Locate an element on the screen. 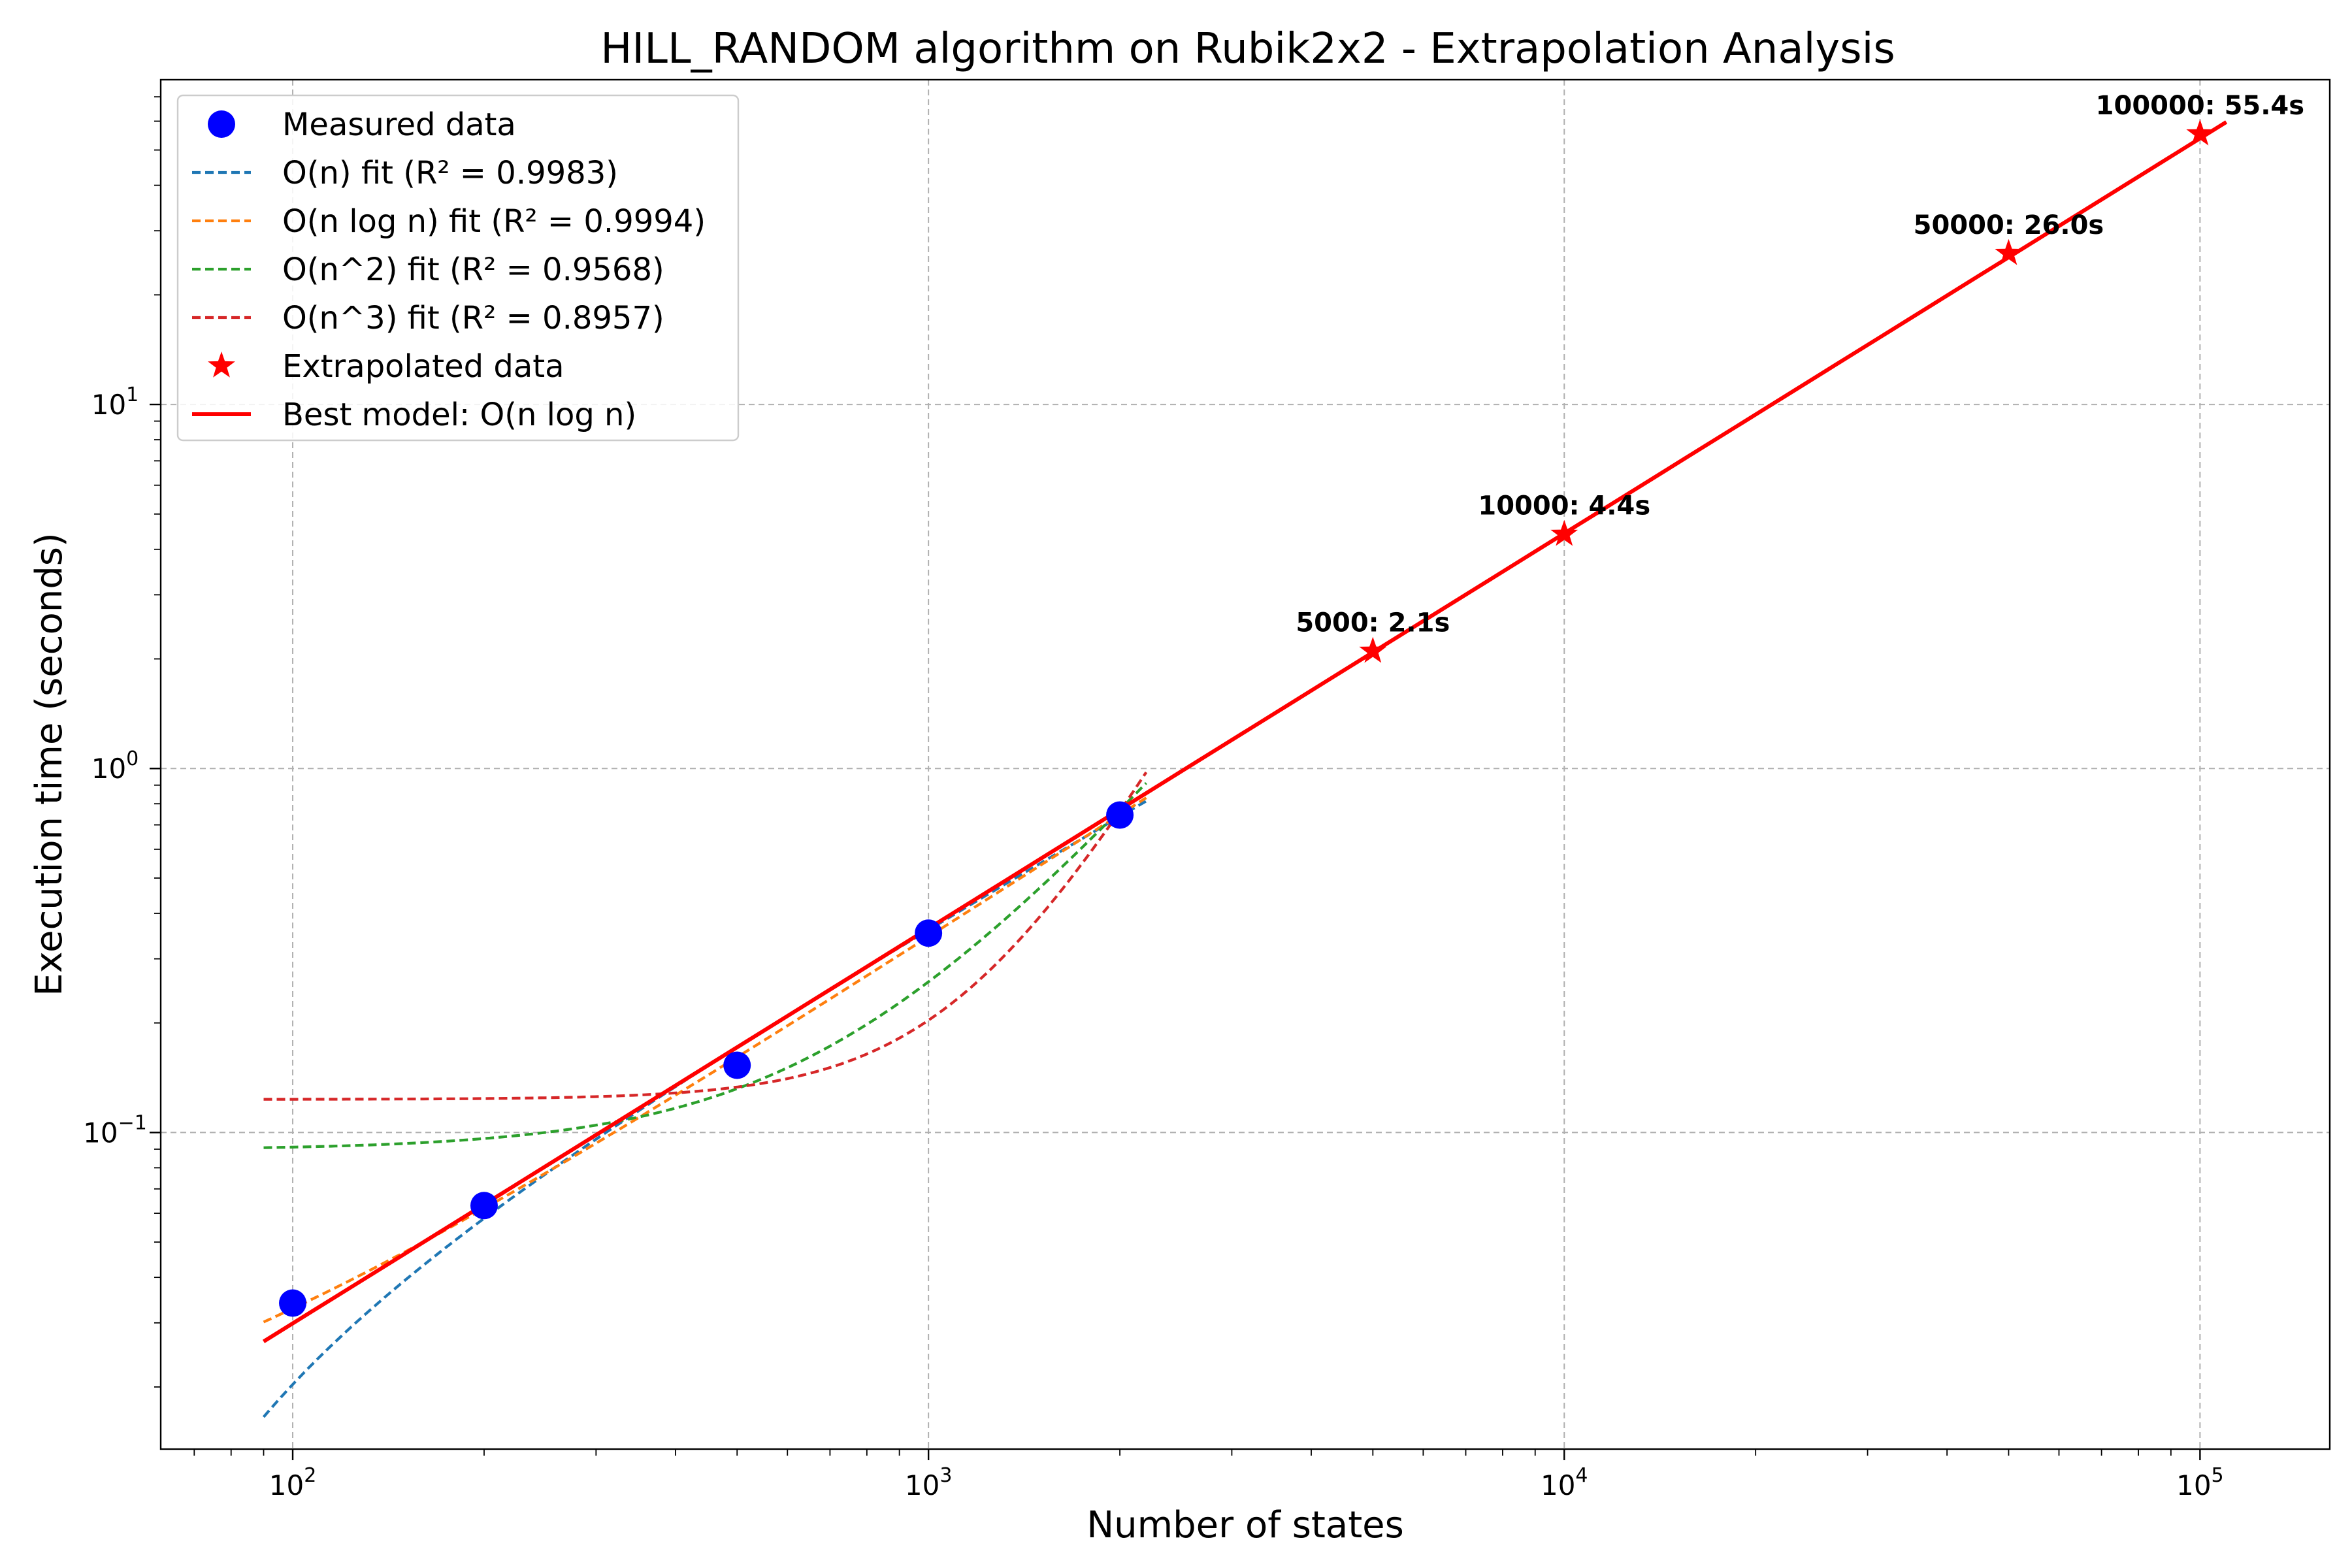 This screenshot has width=2352, height=1568. legend-fit-n: O(n) fit (R² = 0.9983) is located at coordinates (405, 173).